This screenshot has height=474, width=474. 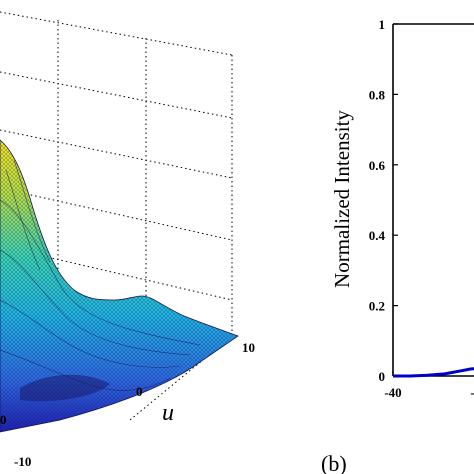 I want to click on series-line, so click(x=433, y=372).